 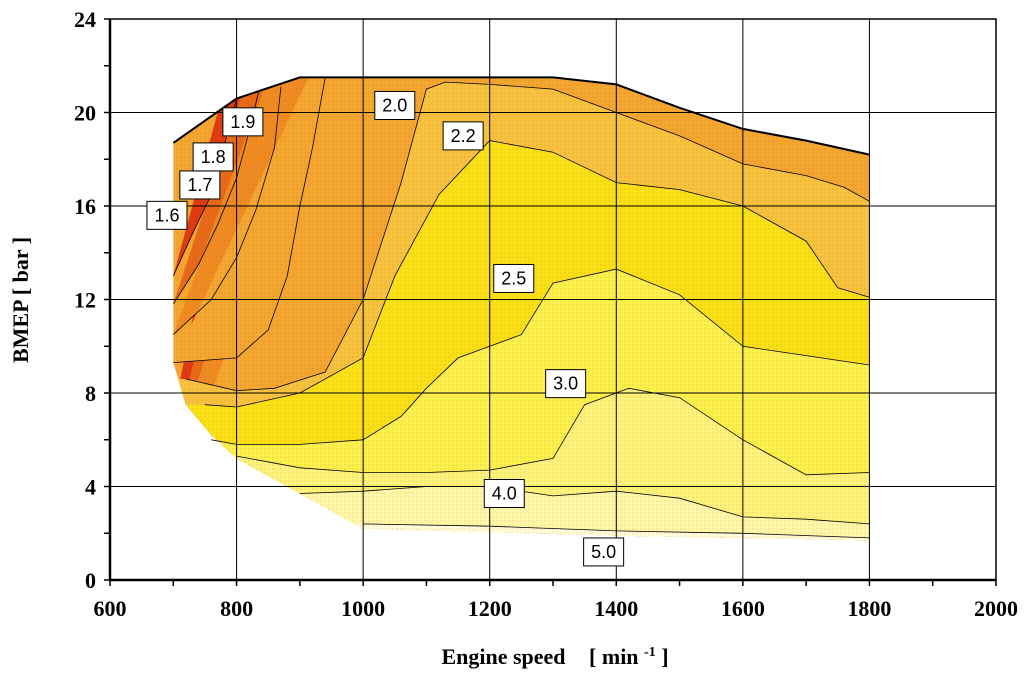 I want to click on contour-label-1-6: 1.6, so click(x=167, y=215).